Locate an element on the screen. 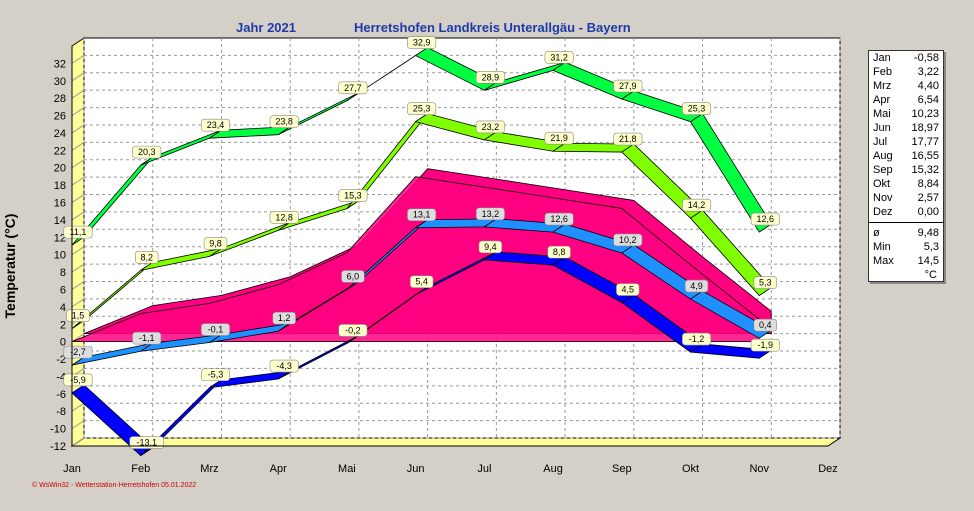 The height and width of the screenshot is (511, 974). data-label: 32,9 is located at coordinates (422, 43).